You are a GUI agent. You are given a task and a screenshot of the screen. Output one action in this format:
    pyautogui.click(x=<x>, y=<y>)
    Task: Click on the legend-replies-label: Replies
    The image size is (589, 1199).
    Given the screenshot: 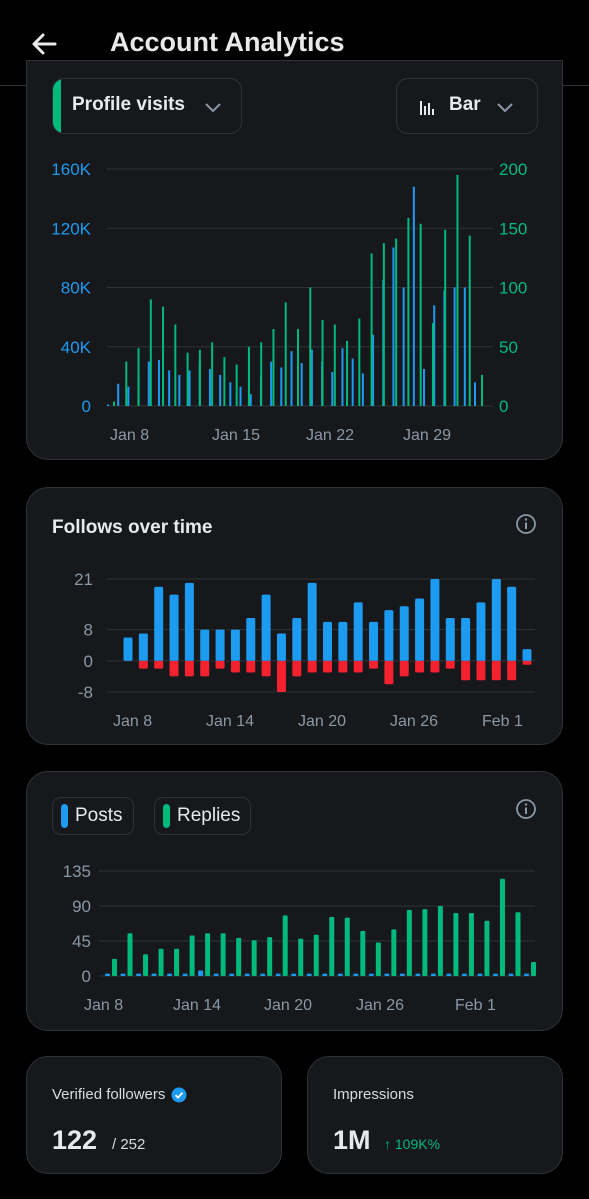 What is the action you would take?
    pyautogui.click(x=209, y=815)
    